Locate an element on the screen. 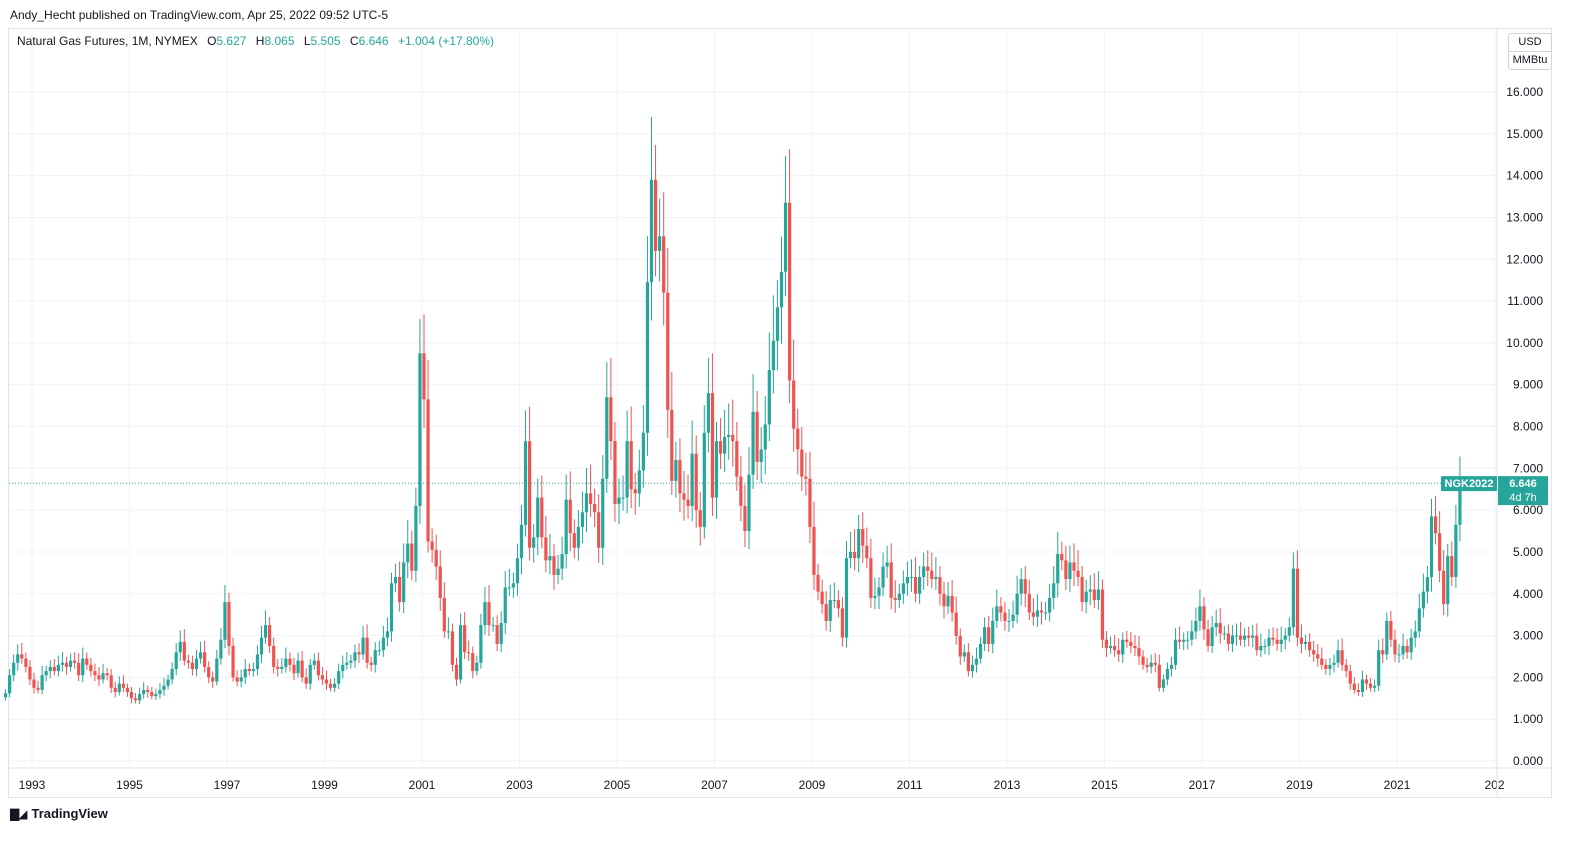 This screenshot has height=845, width=1594. x-tick-label: 2019 is located at coordinates (1299, 785).